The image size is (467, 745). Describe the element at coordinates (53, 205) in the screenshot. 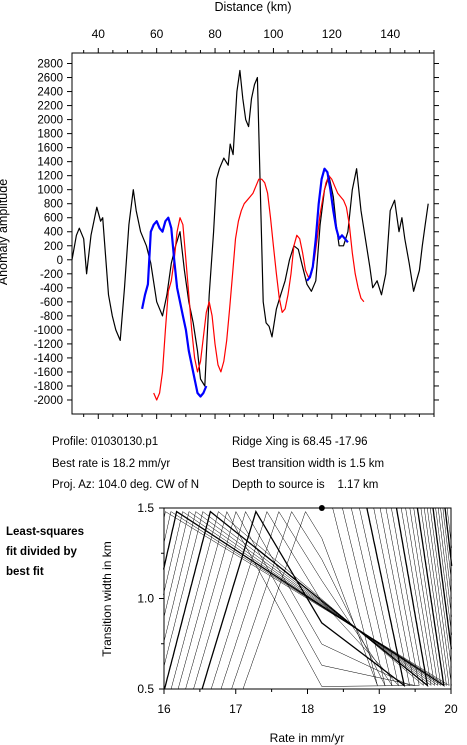

I see `y-tick-label: 800` at that location.